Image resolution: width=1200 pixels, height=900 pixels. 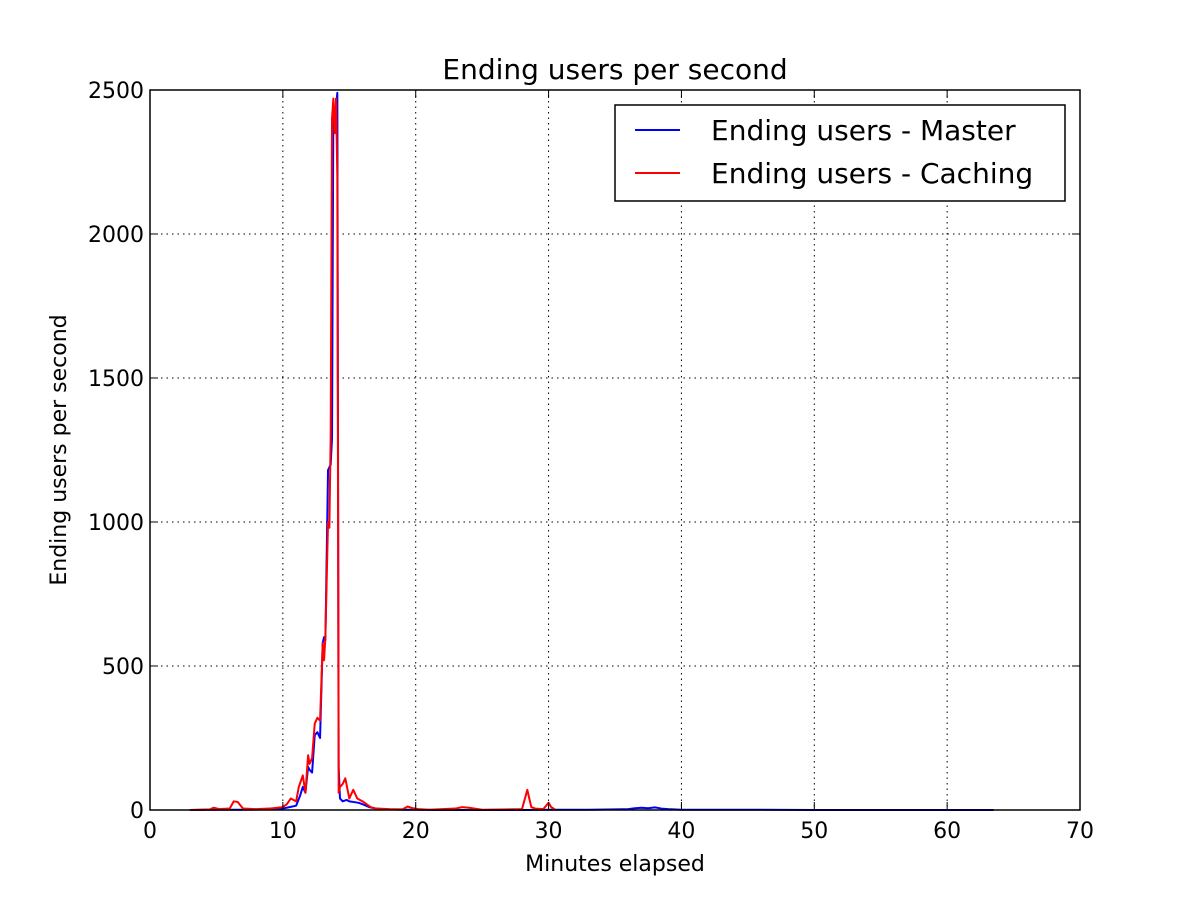 I want to click on x-axis-label: Minutes elapsed, so click(x=615, y=864).